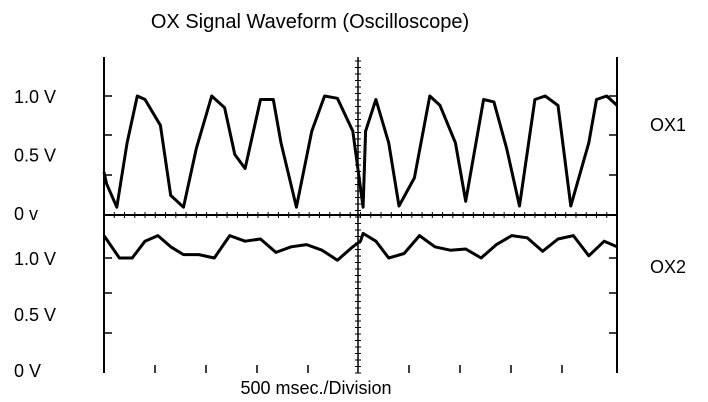 The height and width of the screenshot is (402, 708). What do you see at coordinates (360, 246) in the screenshot?
I see `waveform-trace` at bounding box center [360, 246].